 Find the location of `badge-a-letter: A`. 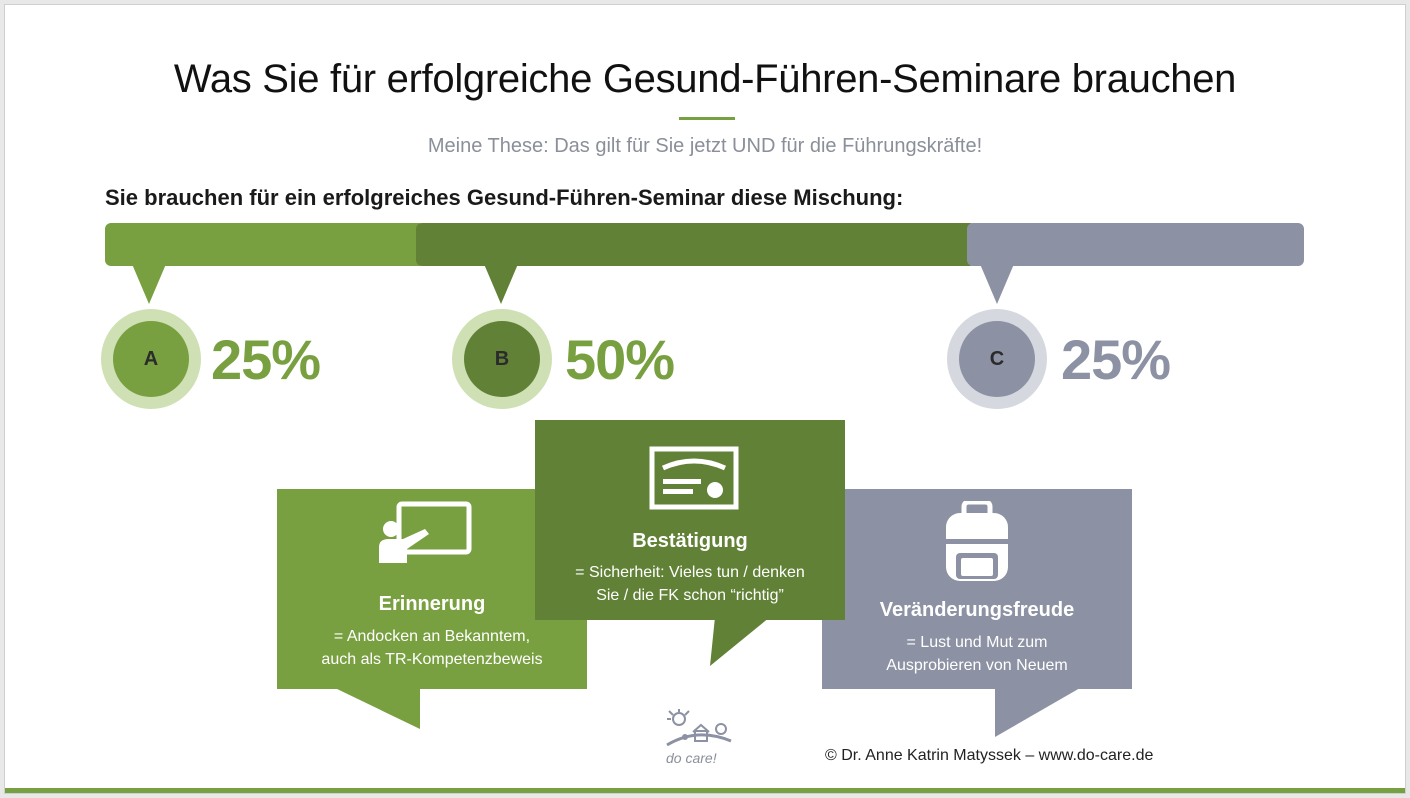

badge-a-letter: A is located at coordinates (151, 359).